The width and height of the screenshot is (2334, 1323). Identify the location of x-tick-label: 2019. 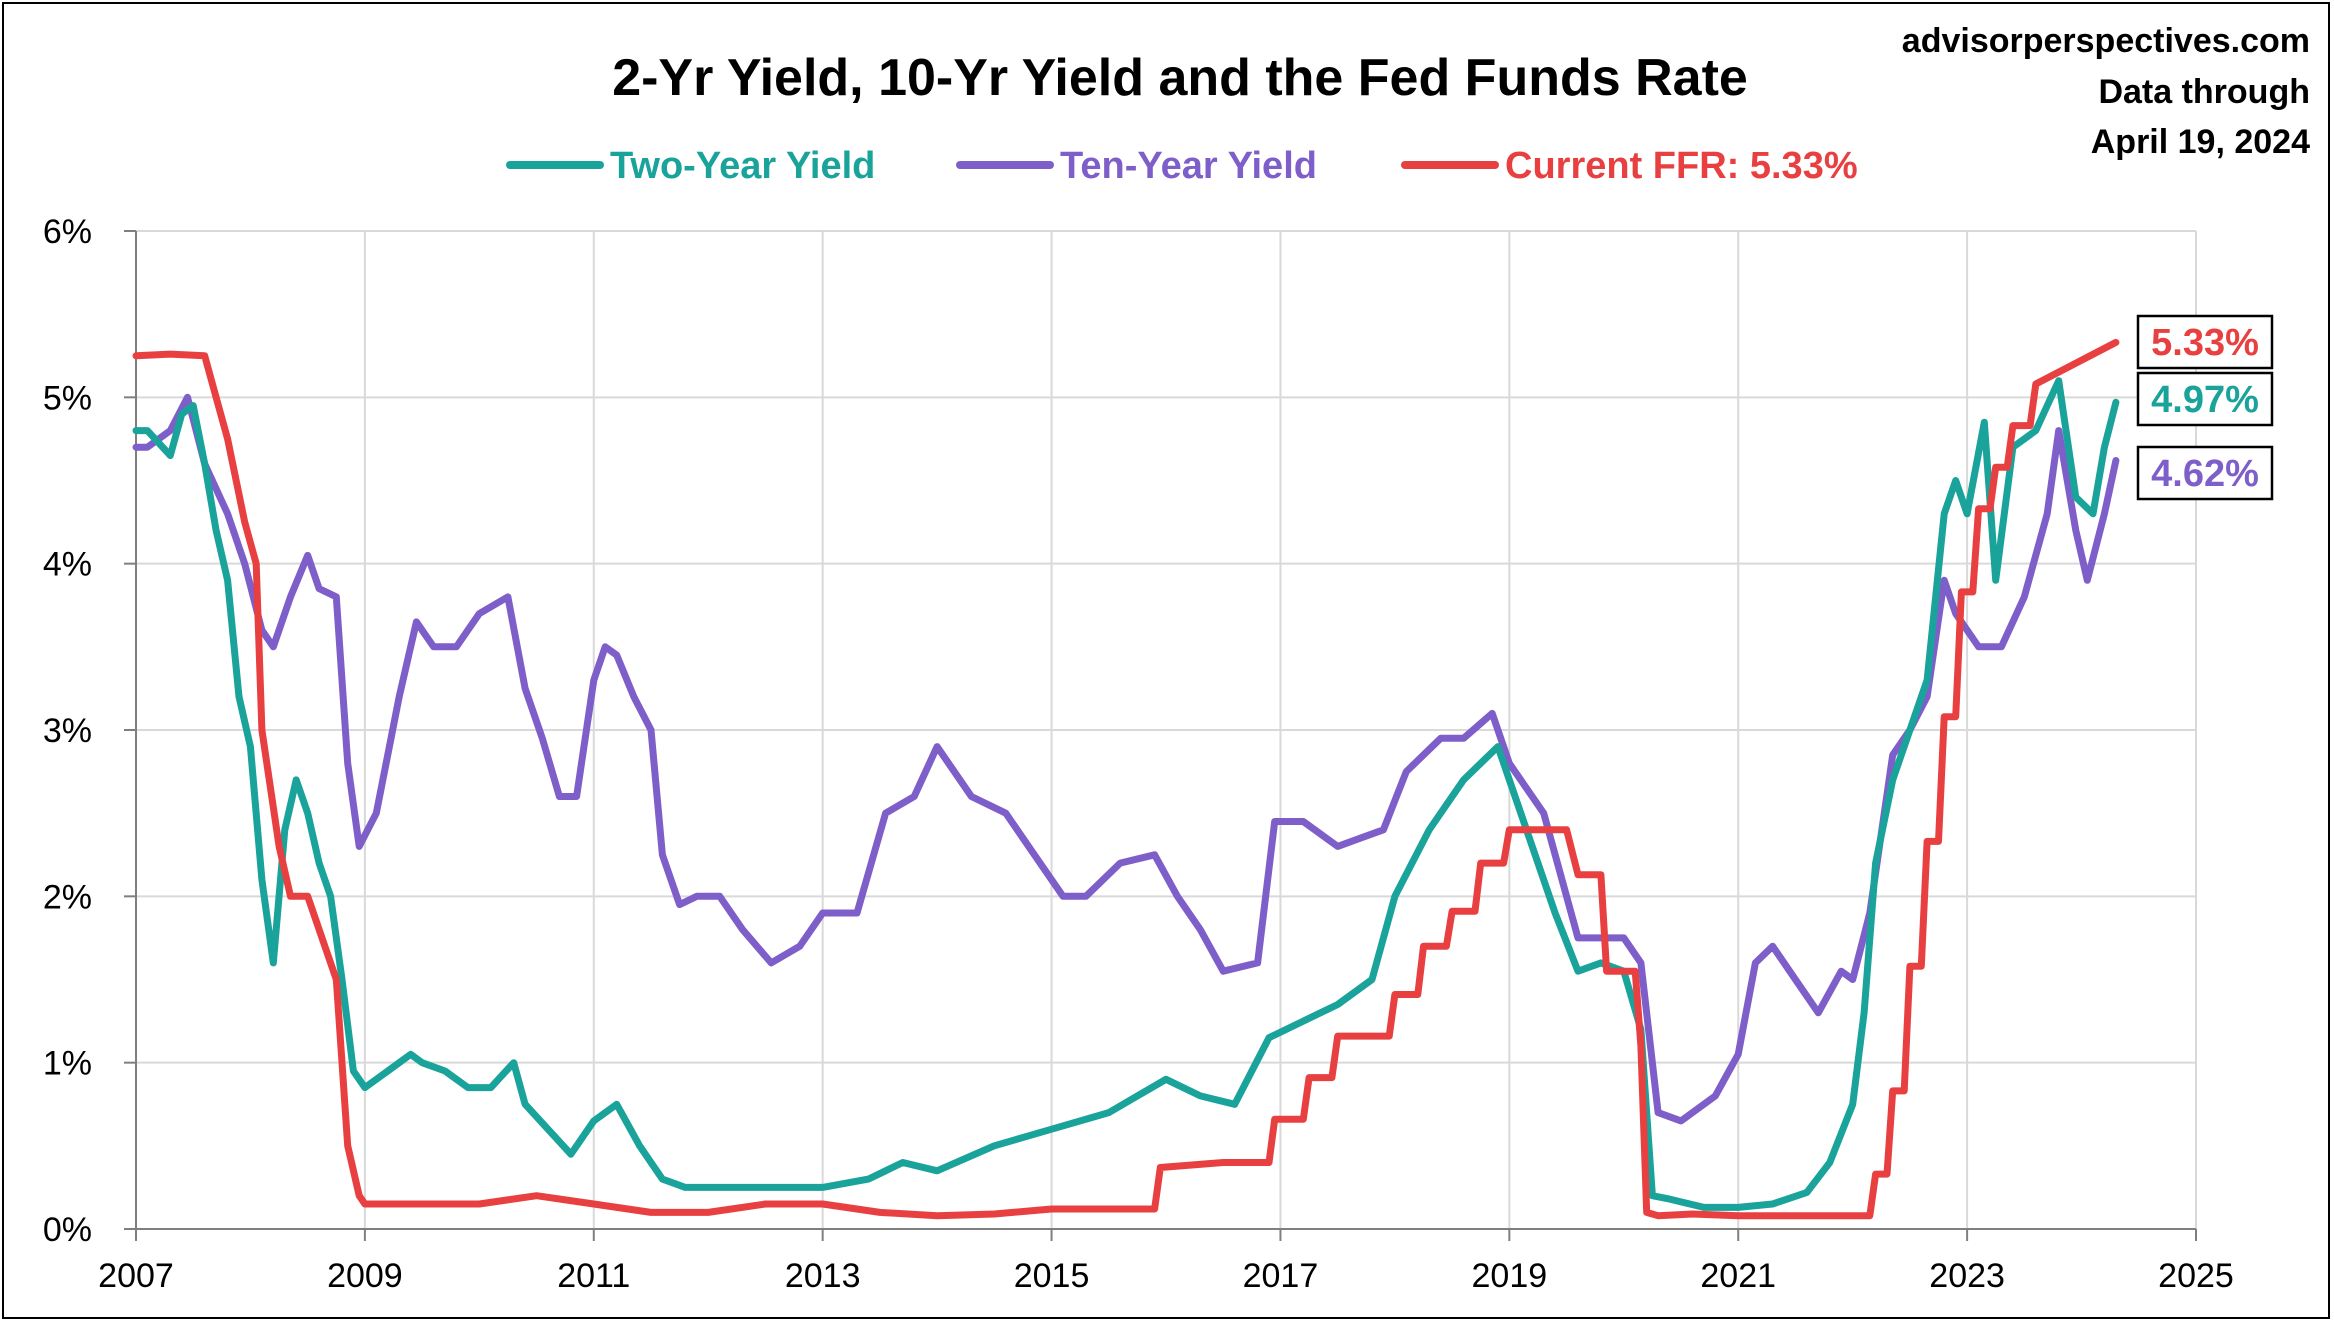
(1510, 1276).